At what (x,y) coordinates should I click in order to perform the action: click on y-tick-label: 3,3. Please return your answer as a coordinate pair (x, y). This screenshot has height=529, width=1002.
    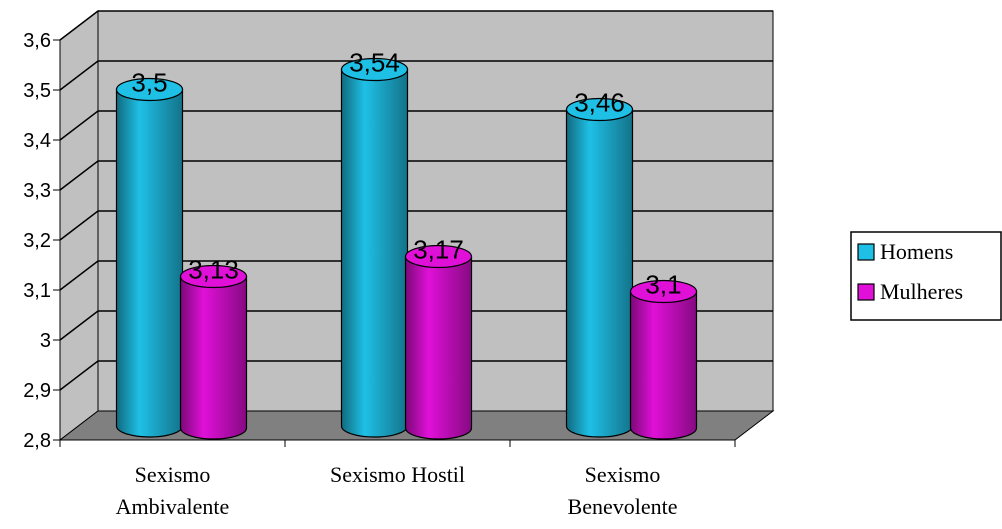
    Looking at the image, I should click on (37, 191).